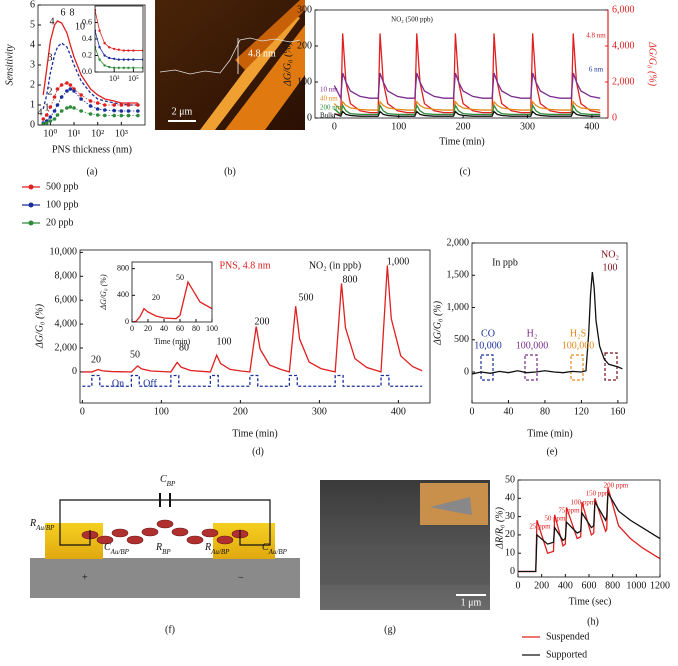 This screenshot has height=666, width=678. I want to click on annotation: 10 nm, so click(329, 90).